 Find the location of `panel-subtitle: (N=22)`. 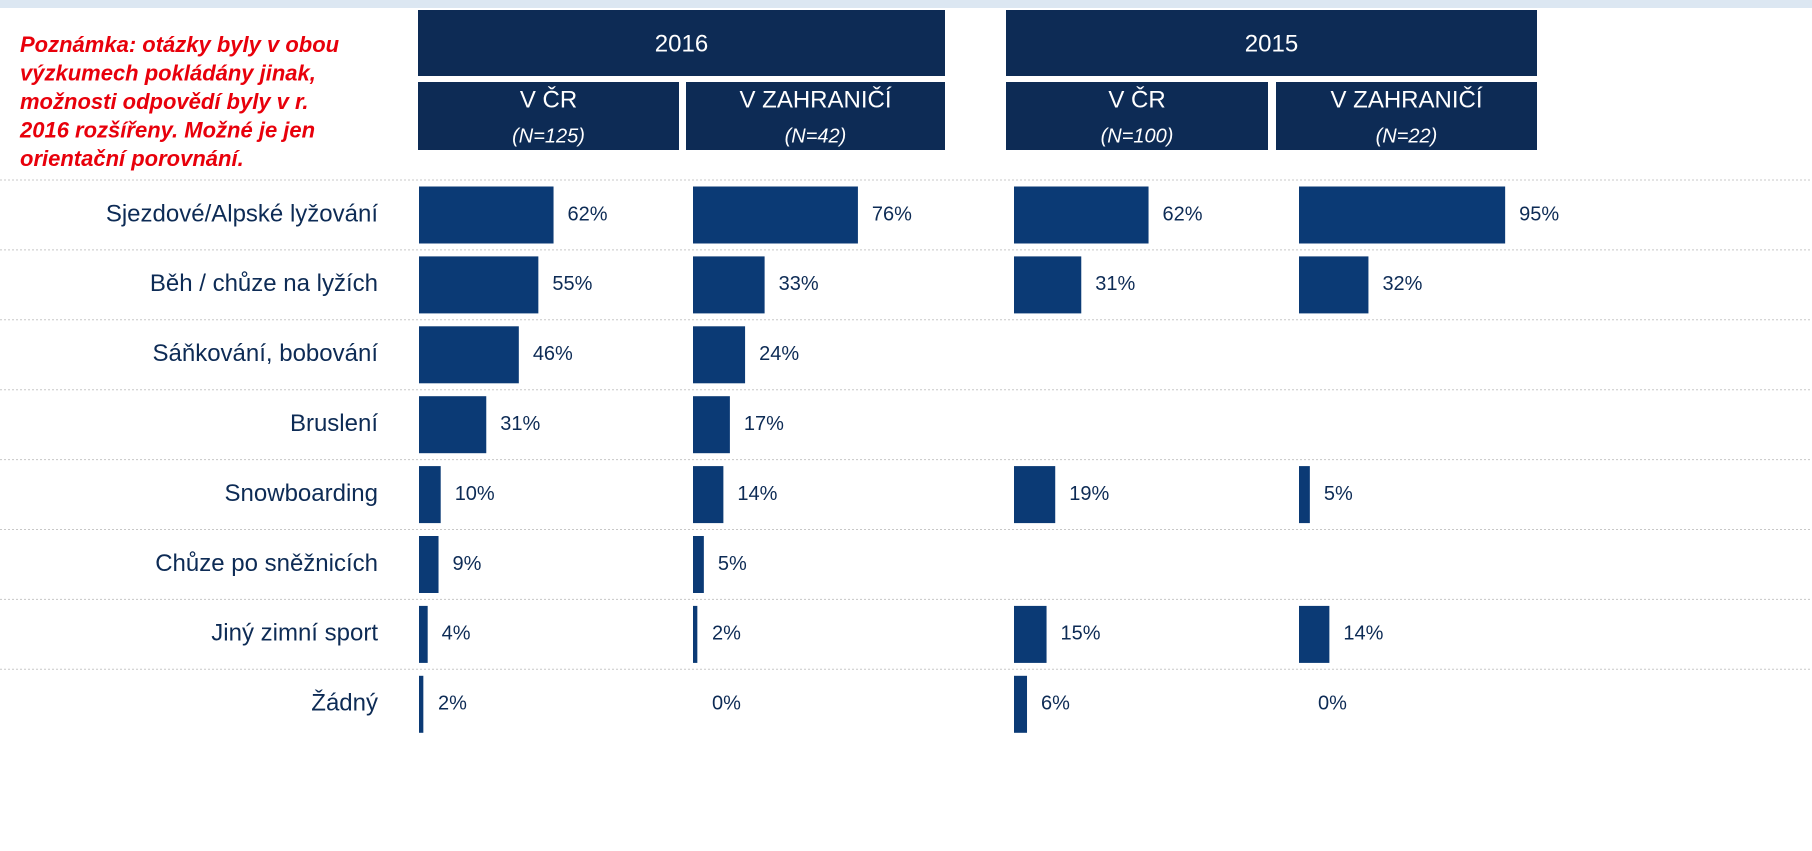

panel-subtitle: (N=22) is located at coordinates (1407, 136).